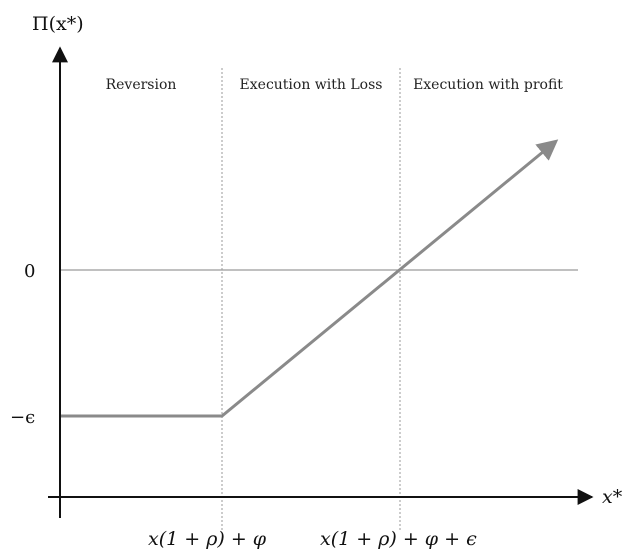 The height and width of the screenshot is (552, 628). What do you see at coordinates (398, 539) in the screenshot?
I see `x-tick-second: x(1 + ρ) + φ + ϵ` at bounding box center [398, 539].